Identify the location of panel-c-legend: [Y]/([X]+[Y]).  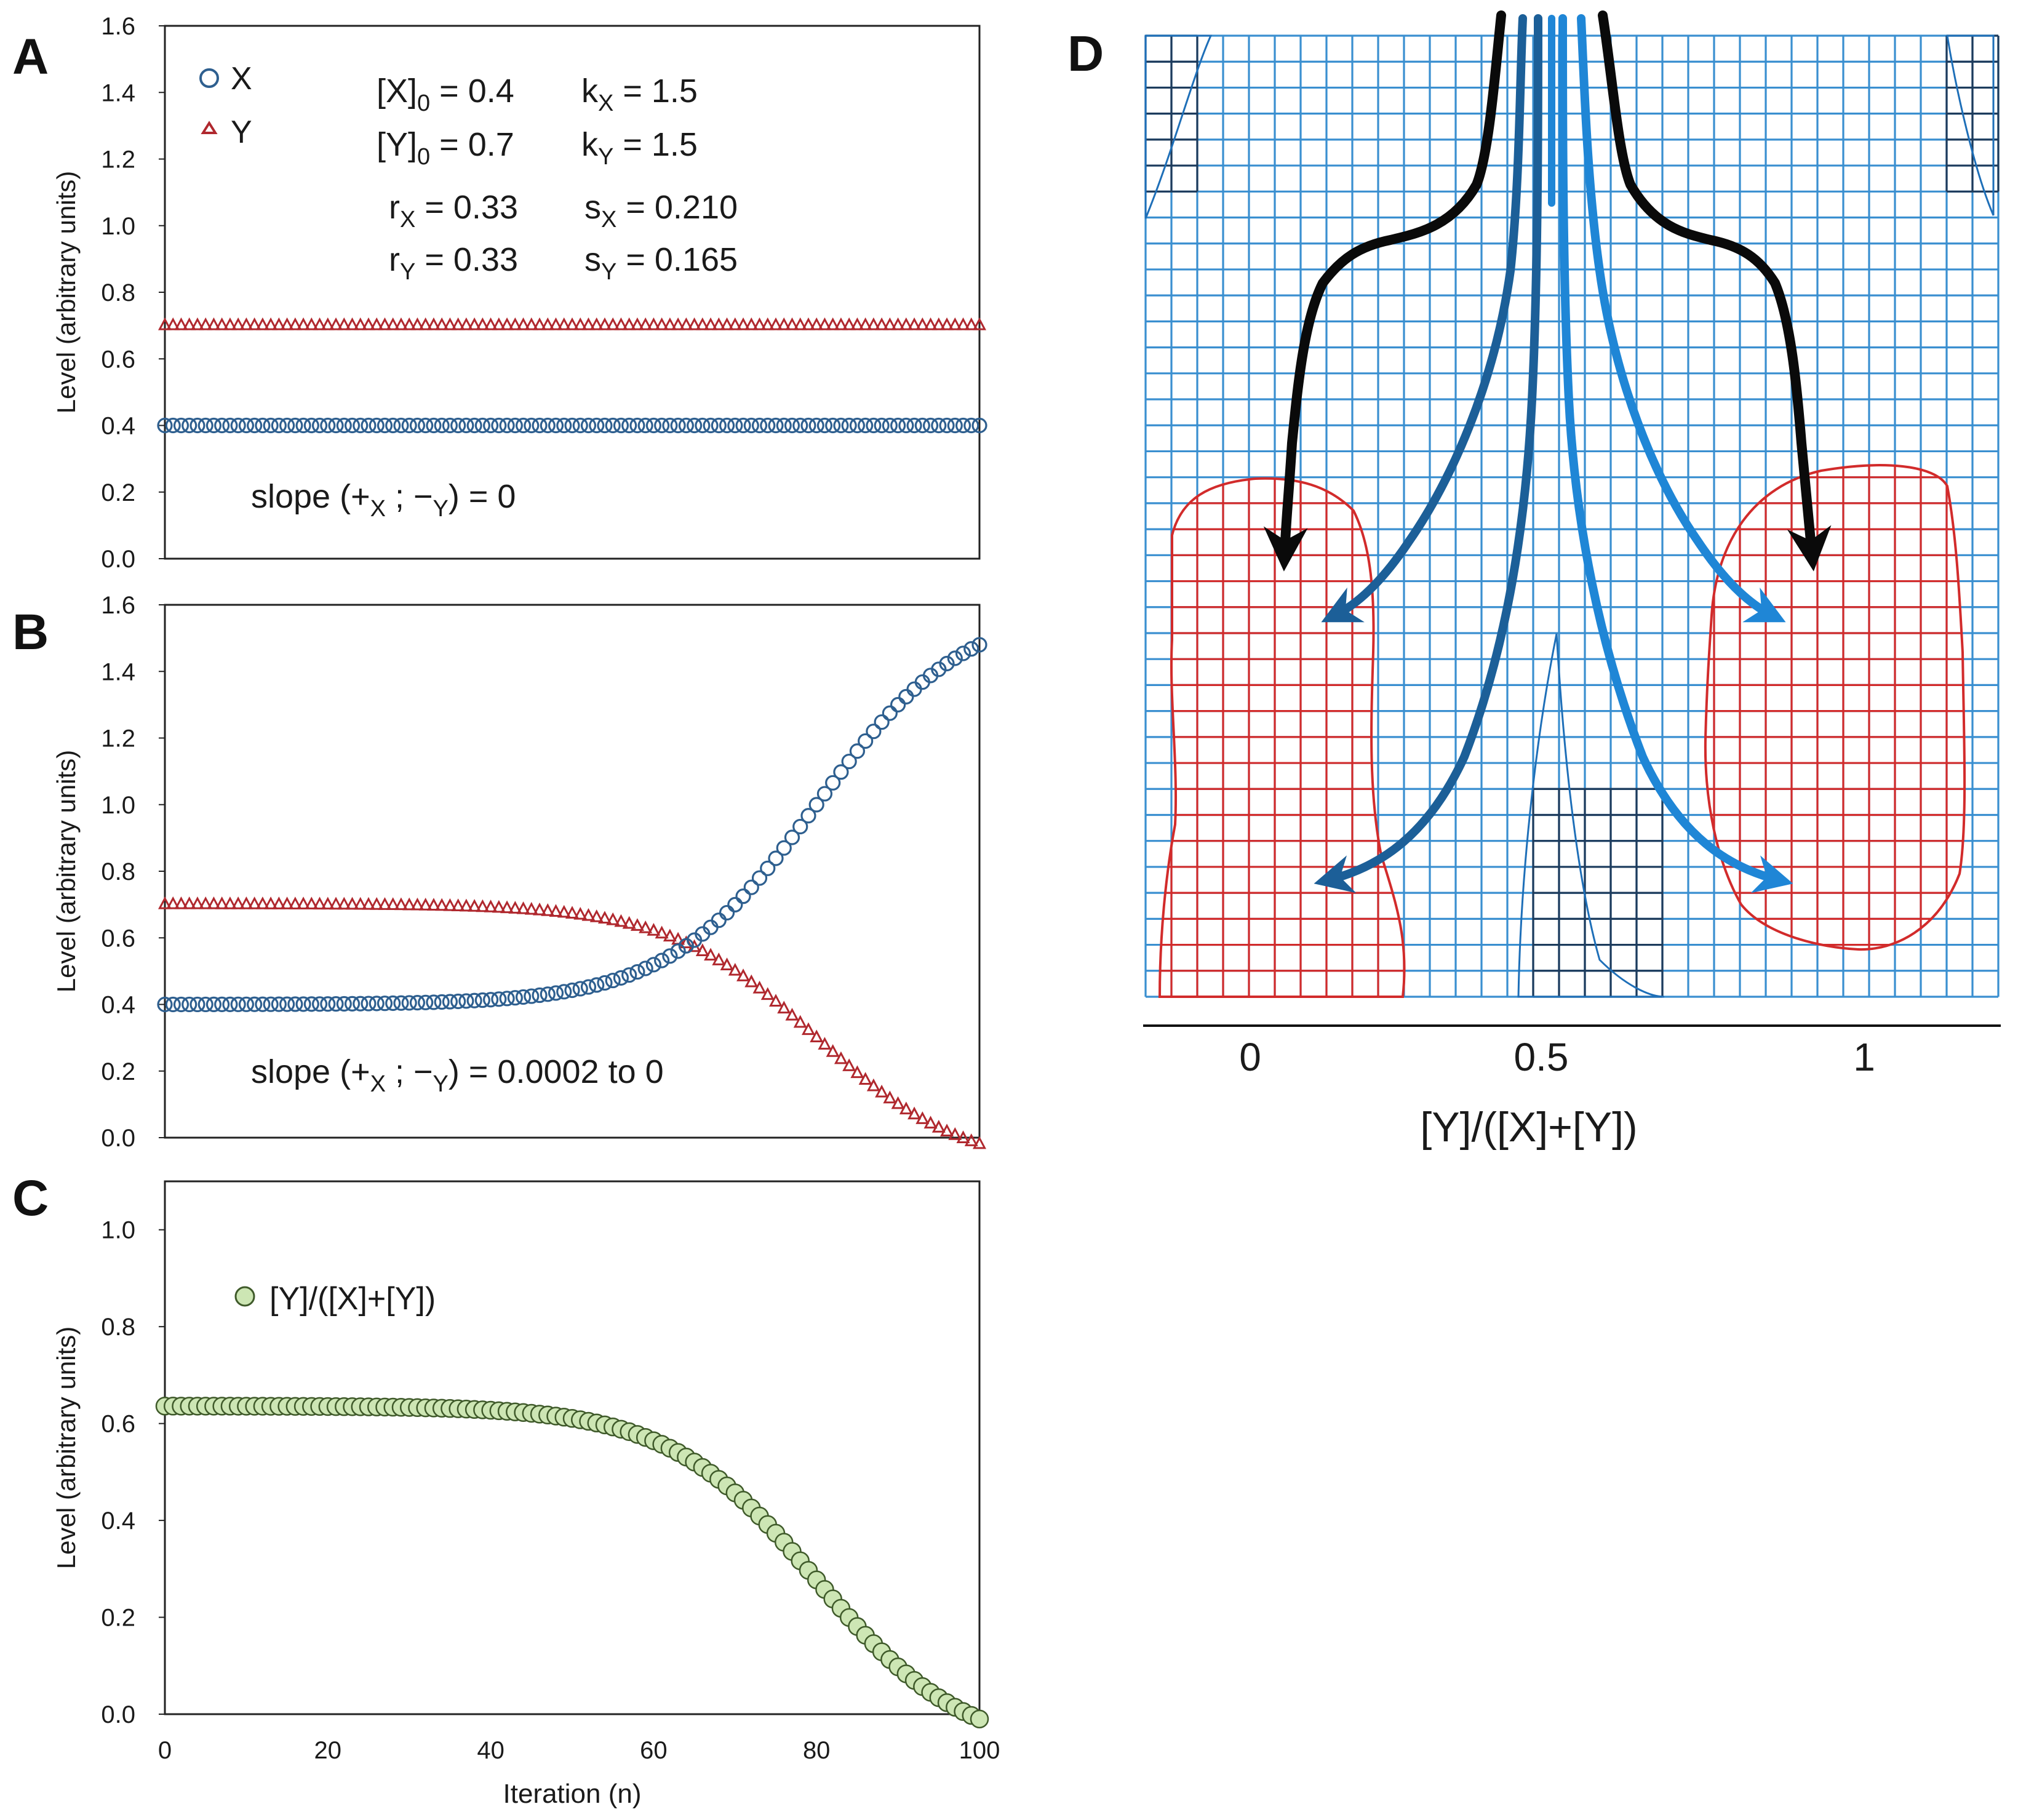
(335, 1299).